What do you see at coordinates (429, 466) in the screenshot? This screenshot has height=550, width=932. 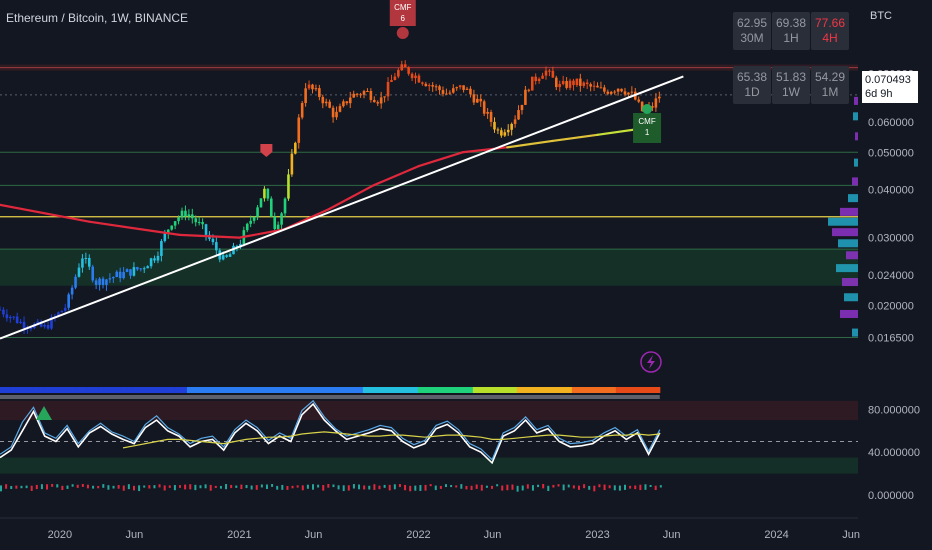 I see `oversold-zone` at bounding box center [429, 466].